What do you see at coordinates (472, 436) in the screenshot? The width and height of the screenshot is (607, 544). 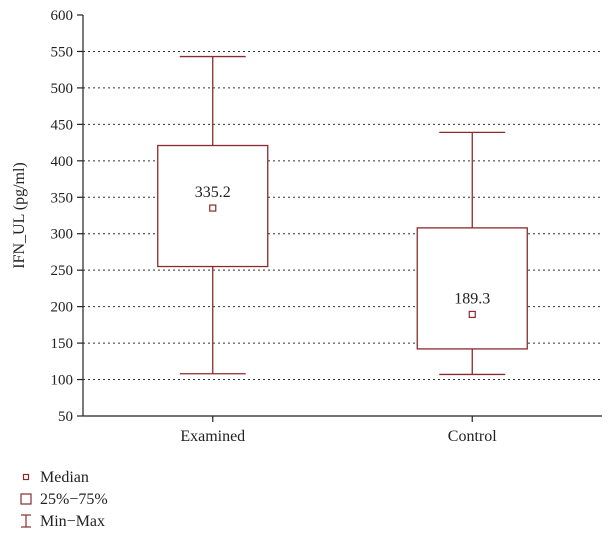 I see `x-category-label: Control` at bounding box center [472, 436].